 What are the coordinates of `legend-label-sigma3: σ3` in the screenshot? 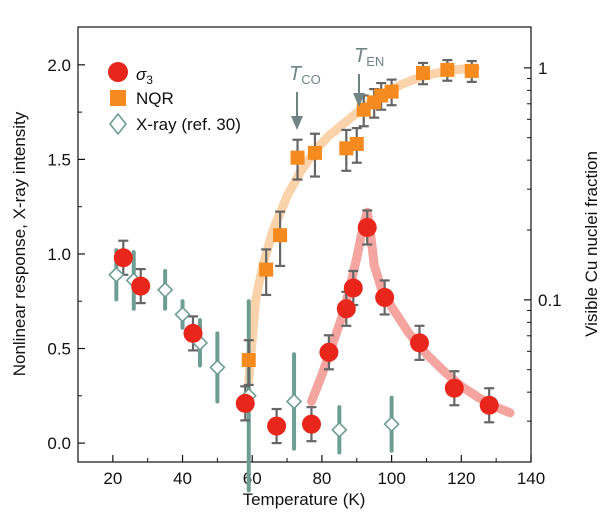 It's located at (144, 76).